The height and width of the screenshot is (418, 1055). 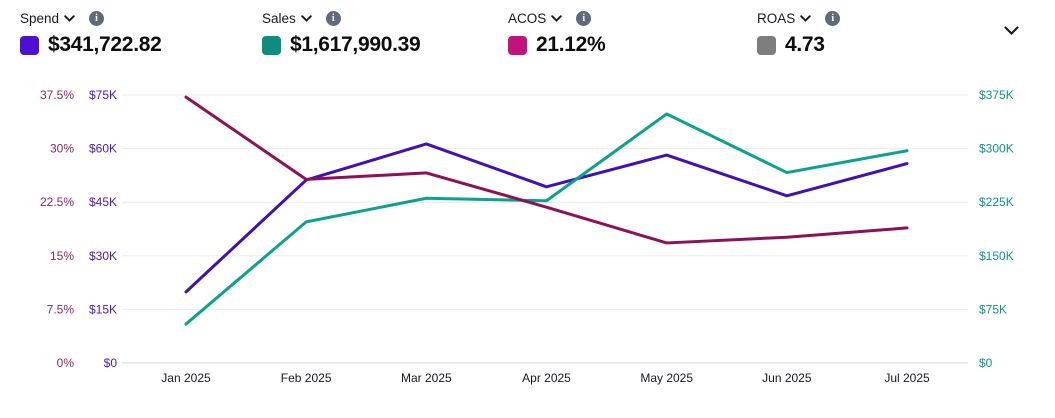 What do you see at coordinates (279, 18) in the screenshot?
I see `metric-sales-dropdown: Sales` at bounding box center [279, 18].